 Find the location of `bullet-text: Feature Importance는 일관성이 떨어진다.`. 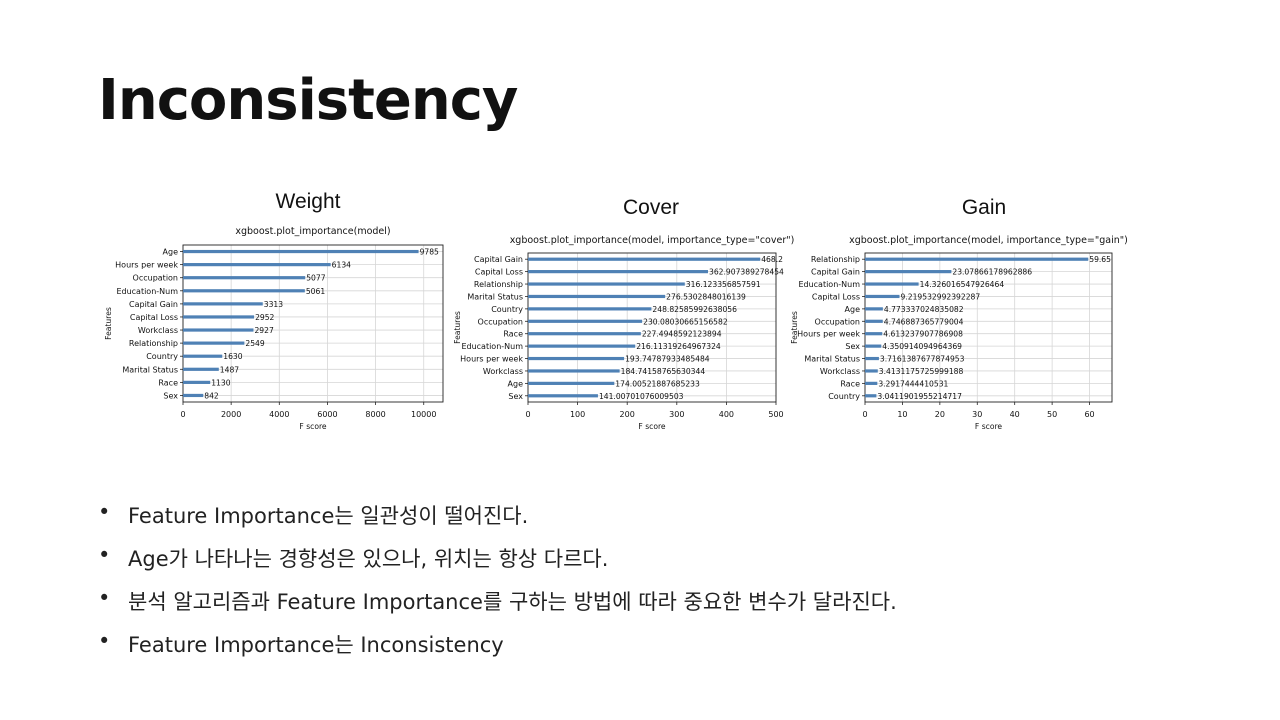

bullet-text: Feature Importance는 일관성이 떨어진다. is located at coordinates (328, 516).